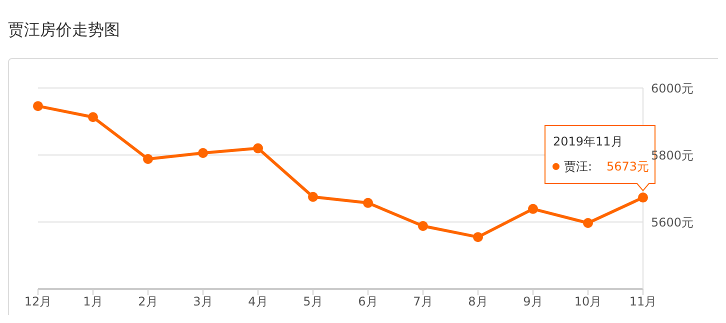 The height and width of the screenshot is (323, 726). Describe the element at coordinates (588, 141) in the screenshot. I see `annotation: 2019年11月` at that location.